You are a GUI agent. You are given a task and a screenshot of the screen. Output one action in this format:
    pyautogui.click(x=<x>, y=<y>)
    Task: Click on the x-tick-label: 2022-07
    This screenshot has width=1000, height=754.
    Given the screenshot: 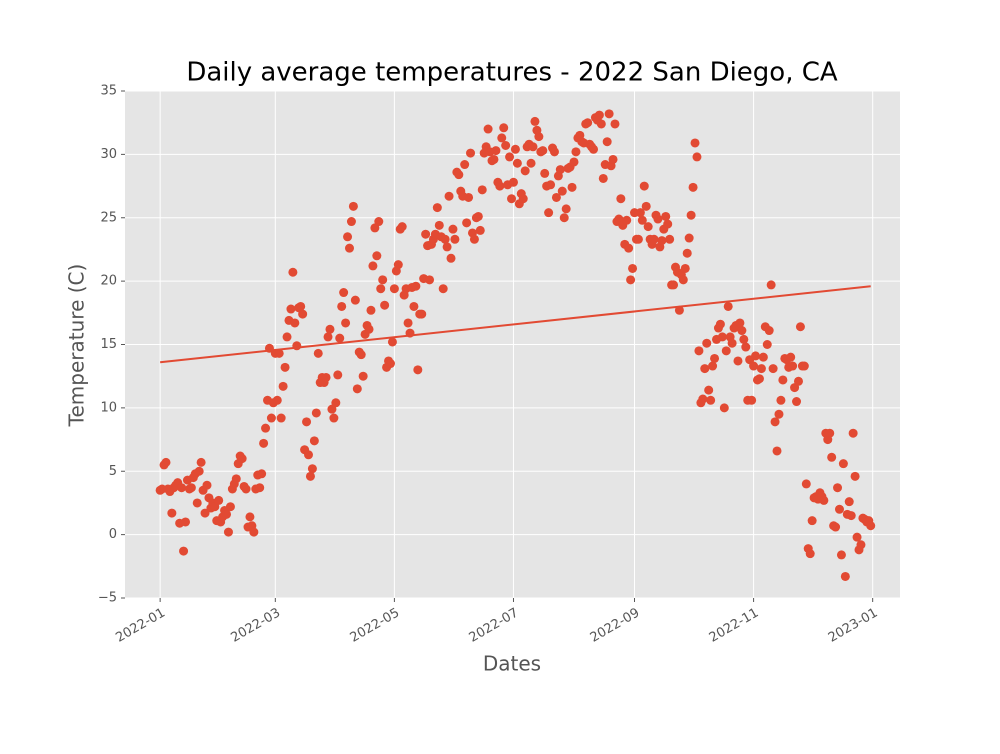 What is the action you would take?
    pyautogui.click(x=494, y=626)
    